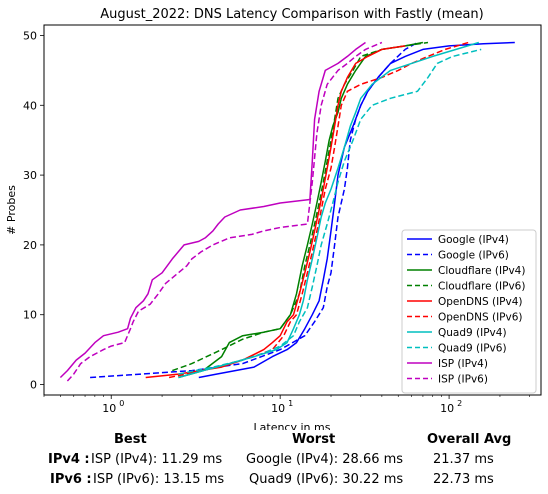  I want to click on legend-label-3: Cloudflare (IPv6), so click(481, 287).